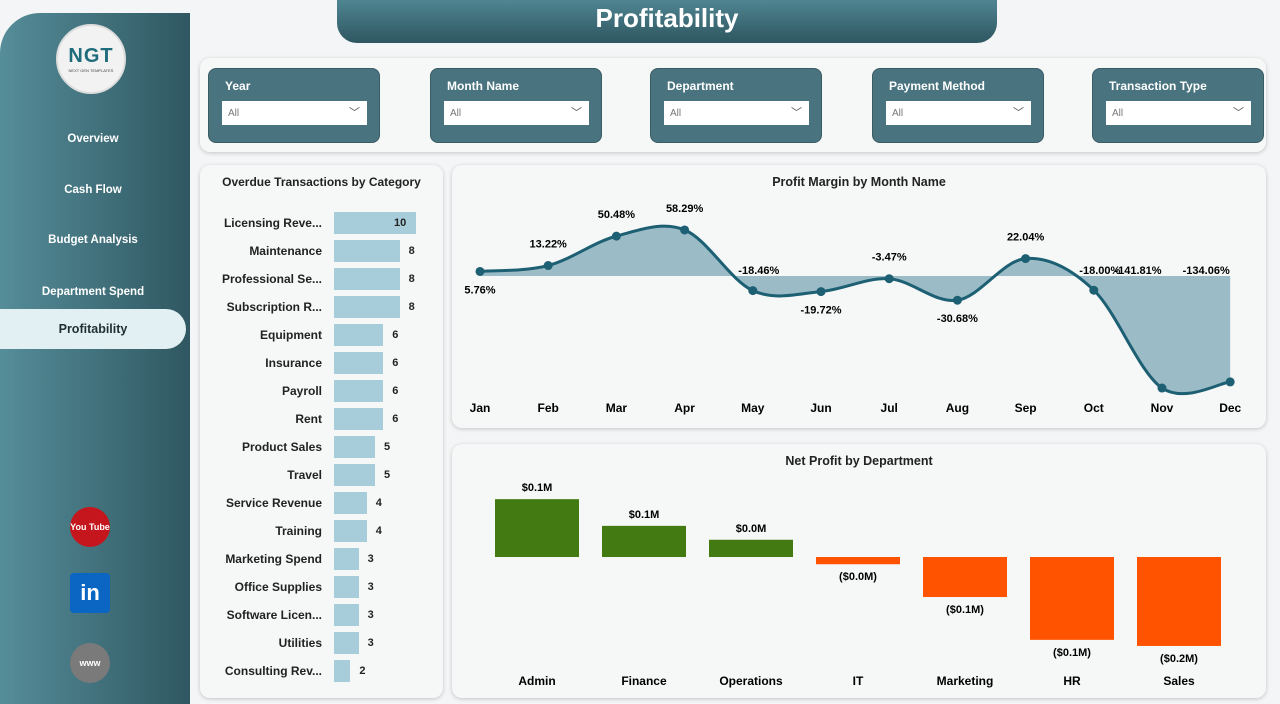 The height and width of the screenshot is (704, 1280). I want to click on bar-row: Payroll 6, so click(320, 391).